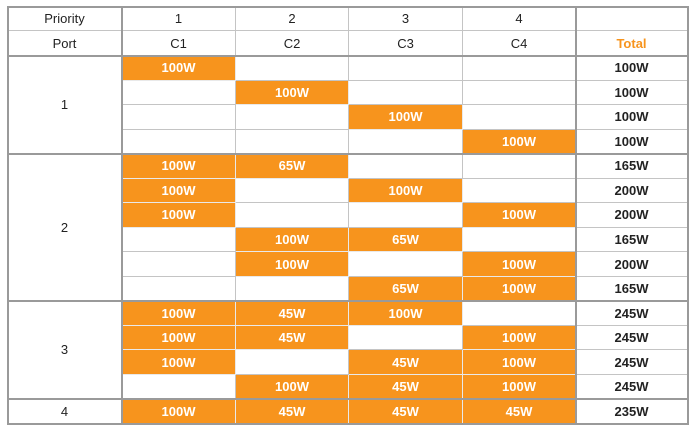 Image resolution: width=695 pixels, height=431 pixels. I want to click on port: C2, so click(292, 43).